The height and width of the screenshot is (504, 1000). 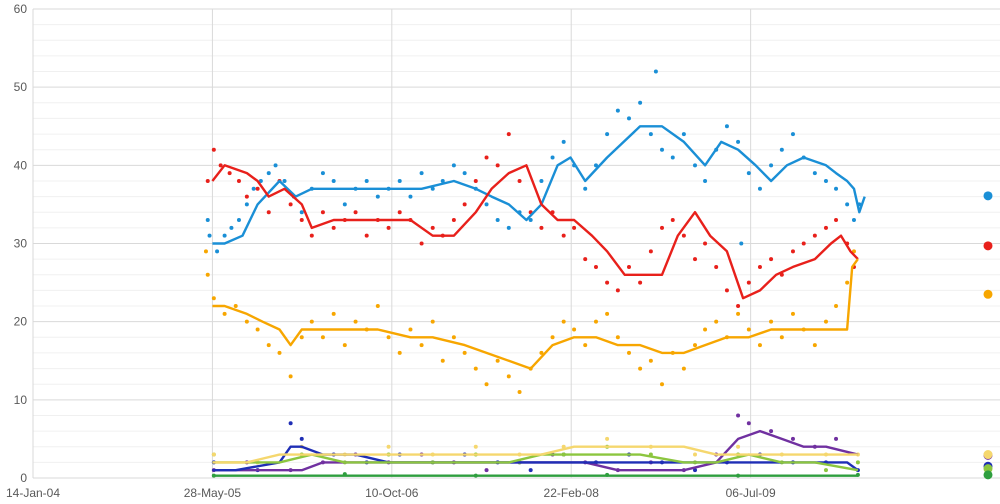 I want to click on y-tick-label: 20, so click(x=21, y=322).